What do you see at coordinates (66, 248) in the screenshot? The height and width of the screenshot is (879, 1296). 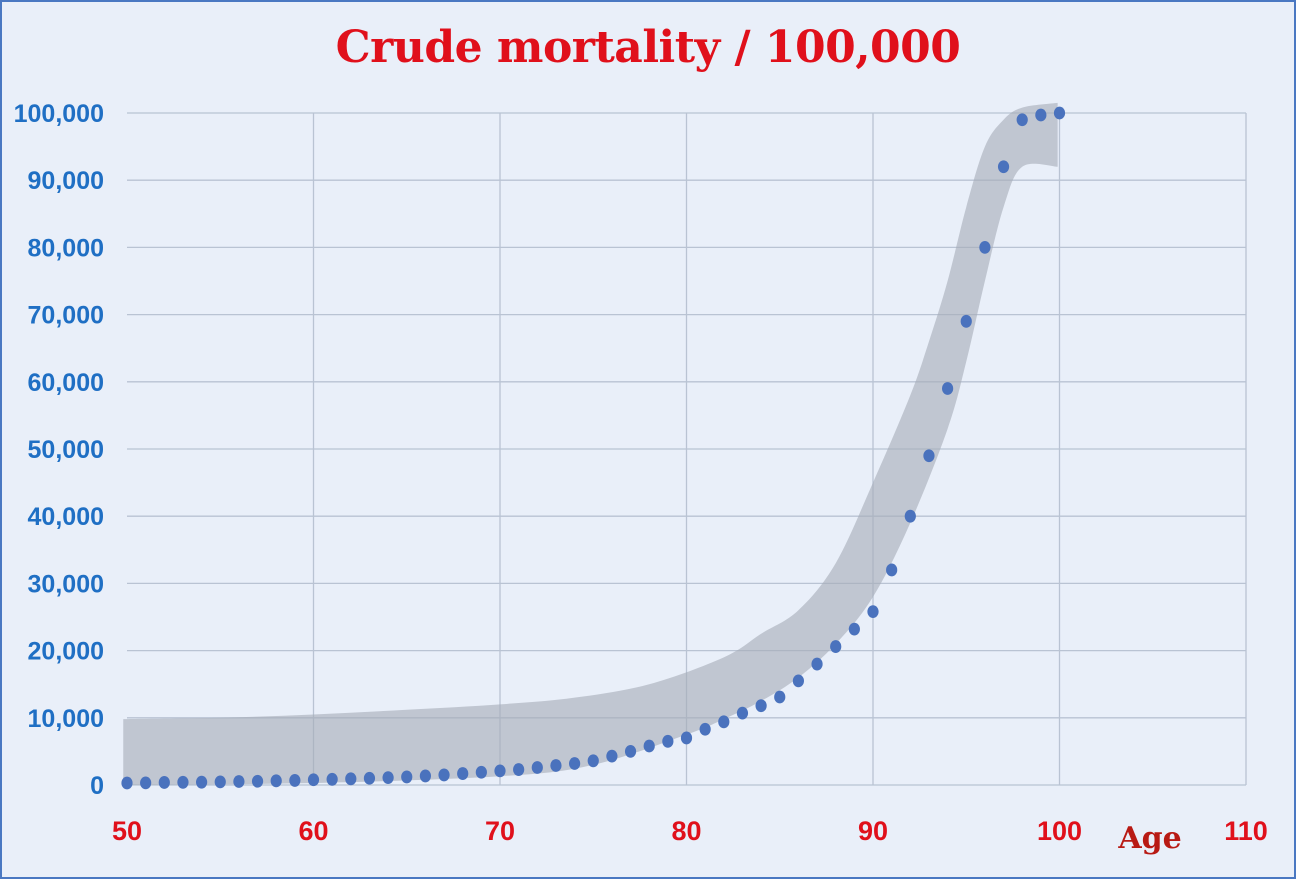 I see `y-tick-label: 80,000` at bounding box center [66, 248].